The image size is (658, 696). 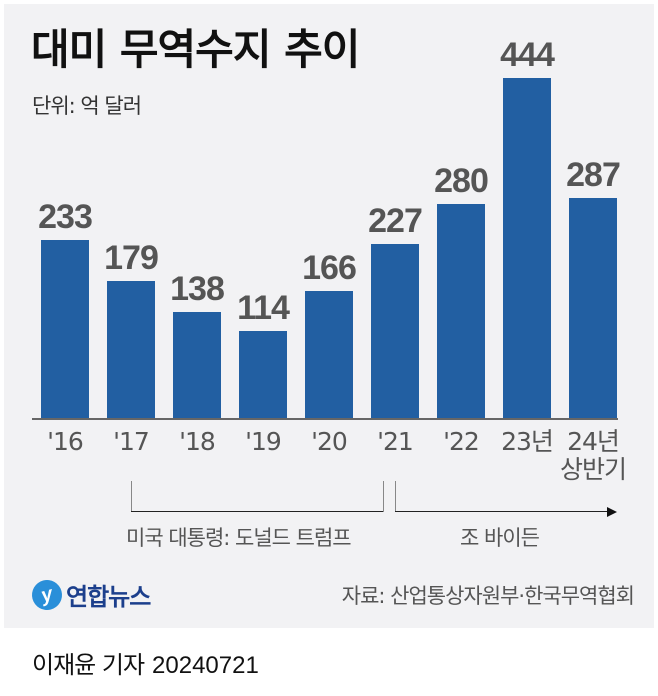 I want to click on x-tick-line1: '22, so click(x=461, y=441).